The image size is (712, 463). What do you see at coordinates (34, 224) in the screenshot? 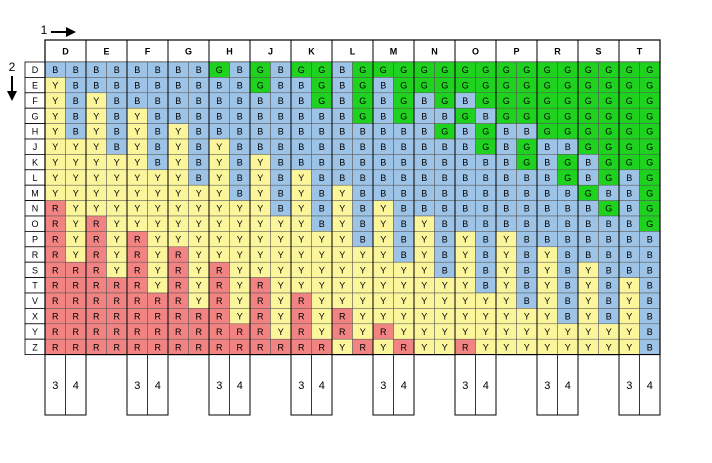
I see `row-label: O` at bounding box center [34, 224].